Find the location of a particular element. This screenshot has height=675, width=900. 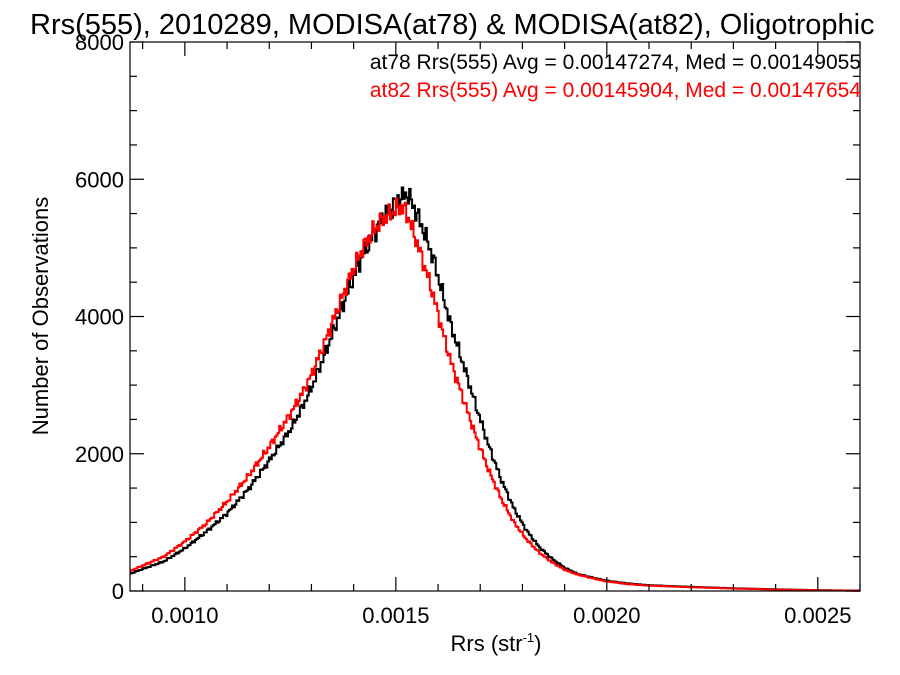

y-tick-label: 0 is located at coordinates (118, 591).